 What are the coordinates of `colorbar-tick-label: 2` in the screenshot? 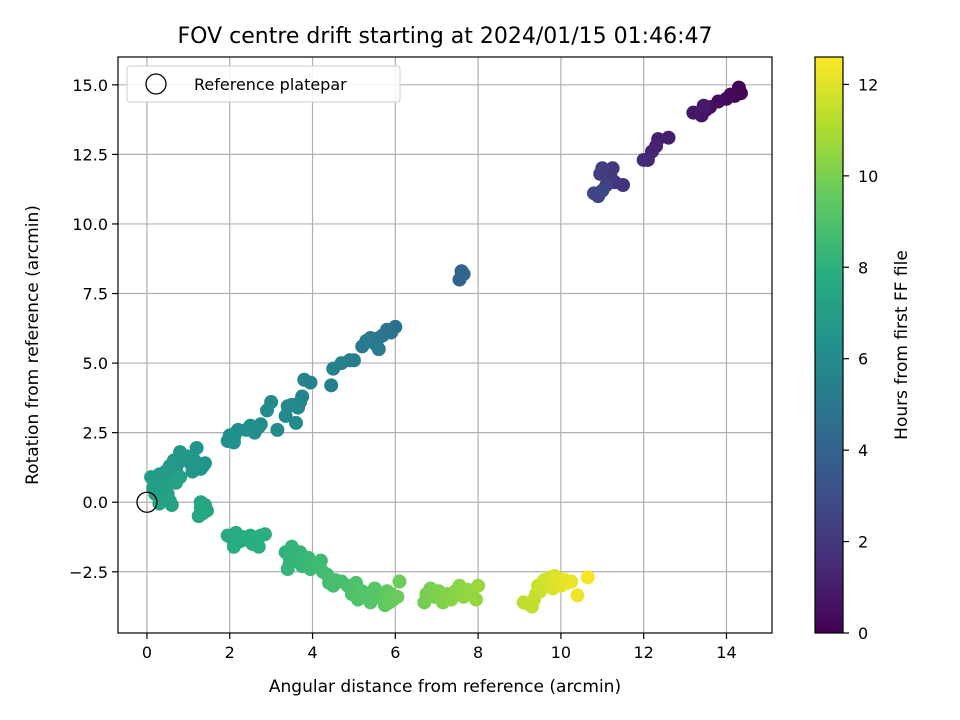 It's located at (863, 542).